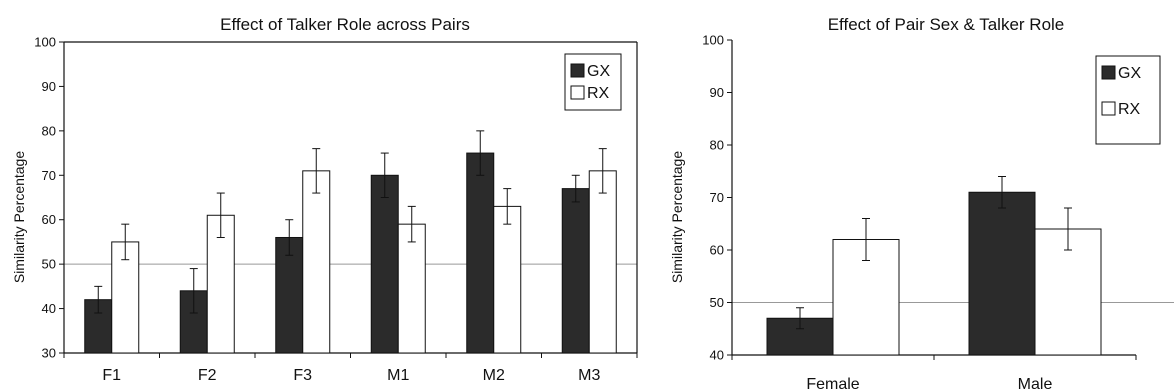  What do you see at coordinates (494, 375) in the screenshot?
I see `x-tick-label: M2` at bounding box center [494, 375].